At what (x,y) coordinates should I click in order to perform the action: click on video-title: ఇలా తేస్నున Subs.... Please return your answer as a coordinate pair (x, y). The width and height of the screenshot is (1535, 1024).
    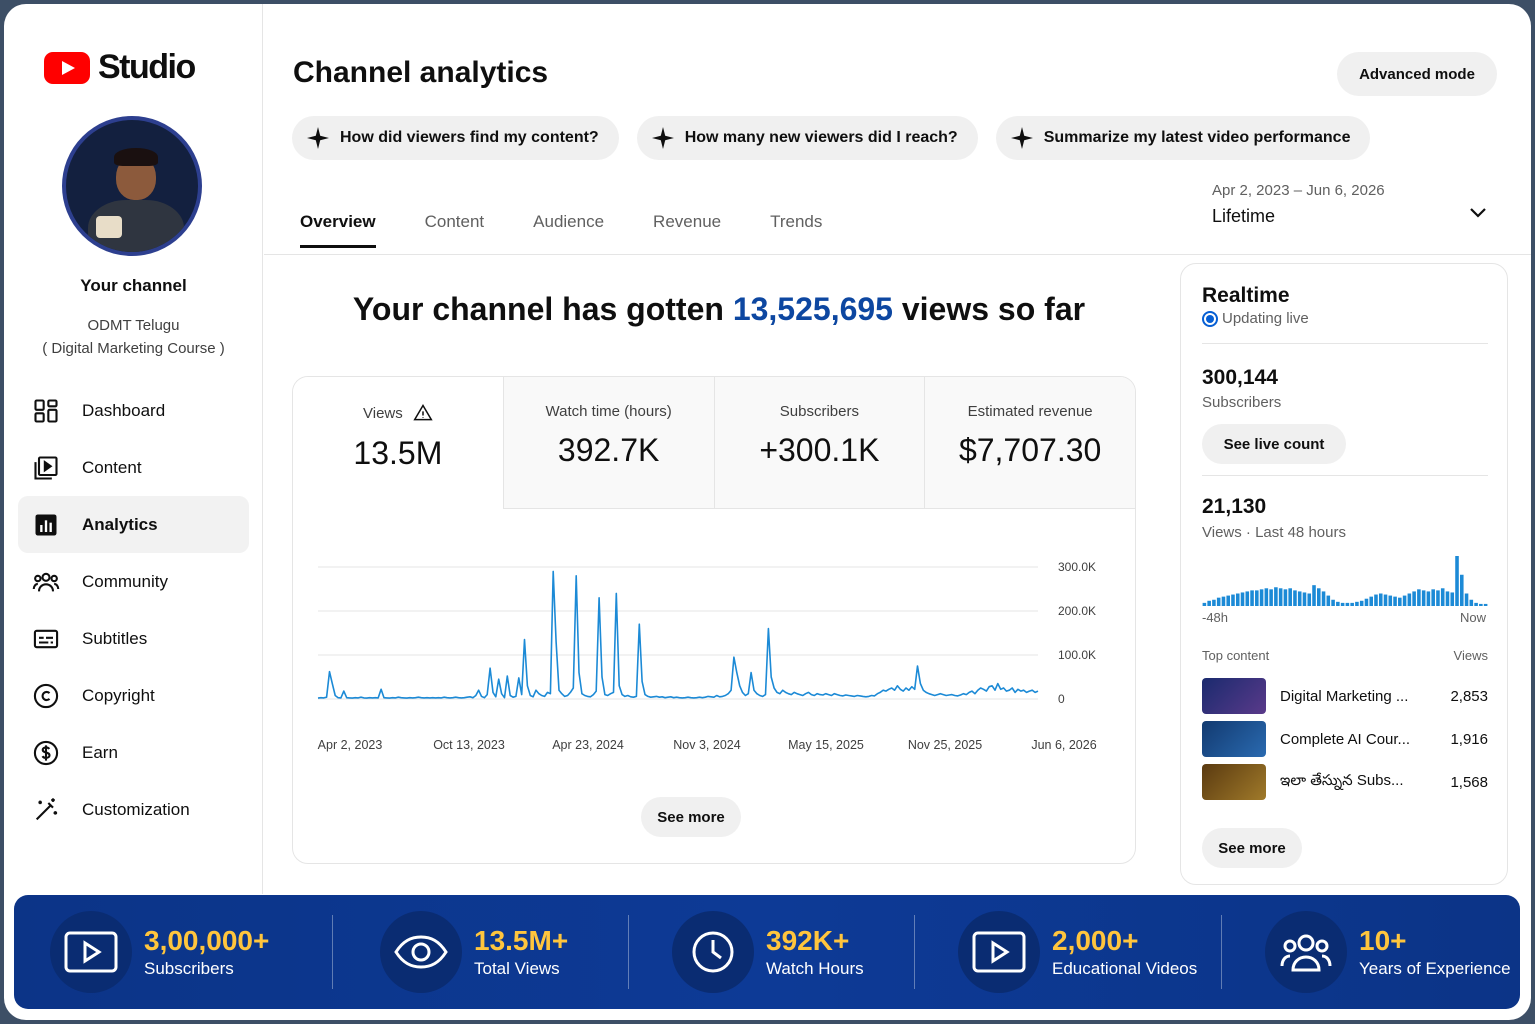
    Looking at the image, I should click on (1342, 780).